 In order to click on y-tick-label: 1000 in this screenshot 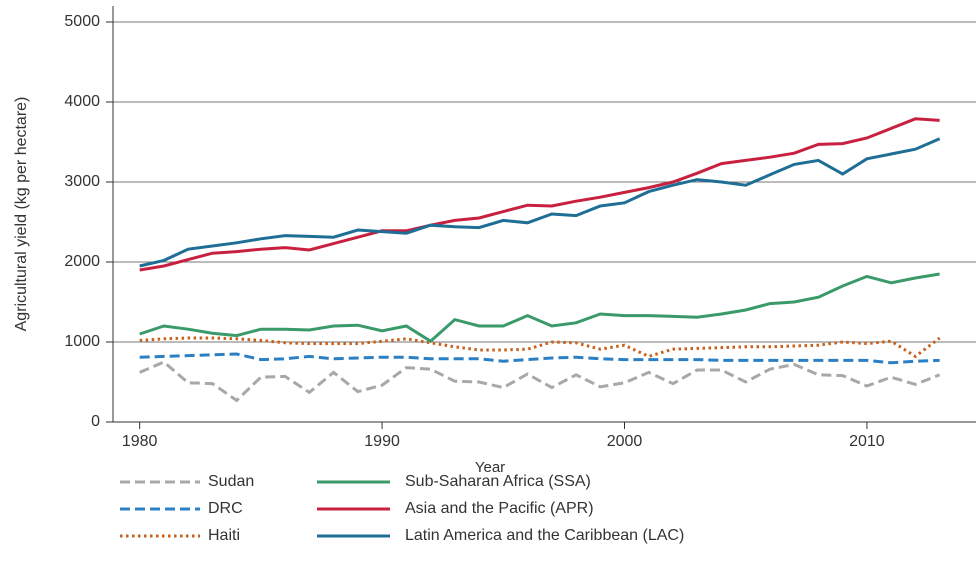, I will do `click(82, 341)`.